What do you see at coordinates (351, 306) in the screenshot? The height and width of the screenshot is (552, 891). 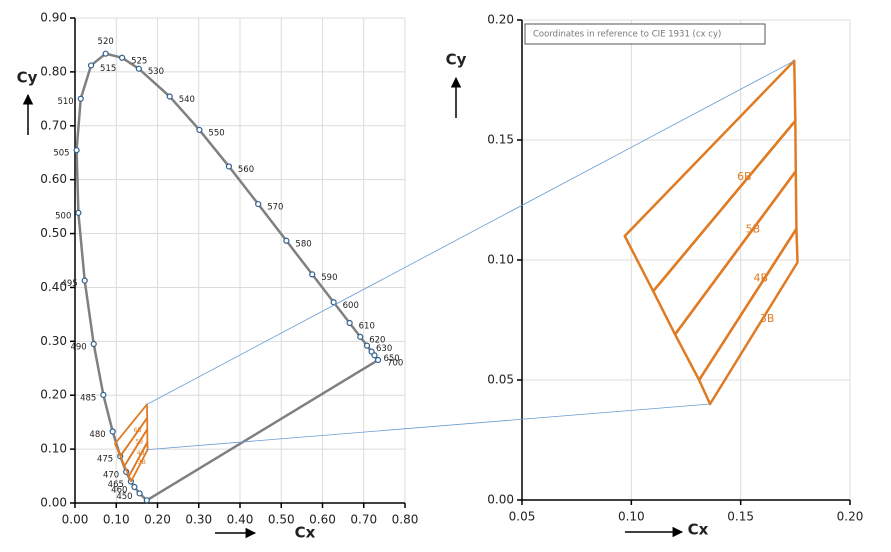 I see `wavelength-label: 600` at bounding box center [351, 306].